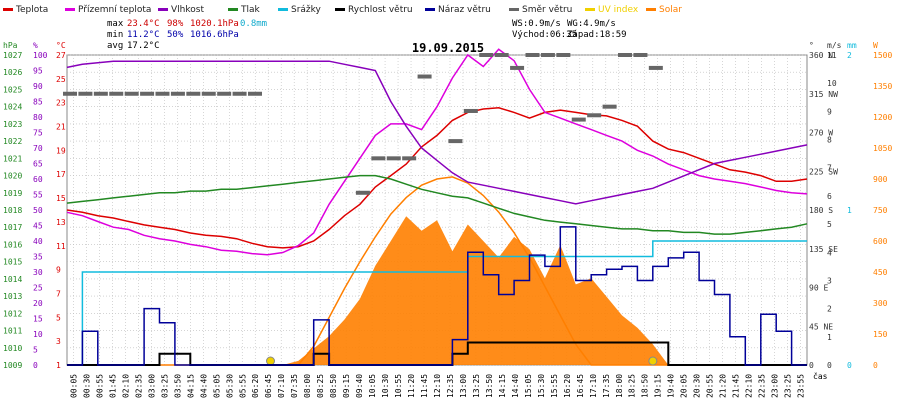 The width and height of the screenshot is (900, 400). What do you see at coordinates (359, 386) in the screenshot?
I see `x-tick-label: 09:40` at bounding box center [359, 386].